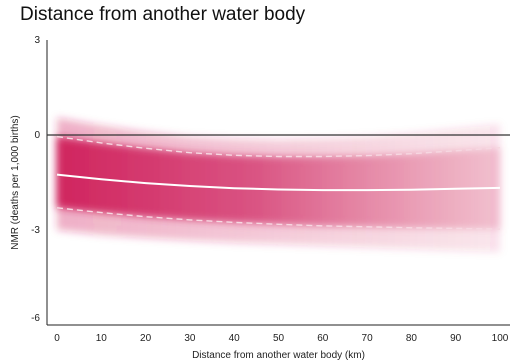  What do you see at coordinates (102, 338) in the screenshot?
I see `x-tick-label: 10` at bounding box center [102, 338].